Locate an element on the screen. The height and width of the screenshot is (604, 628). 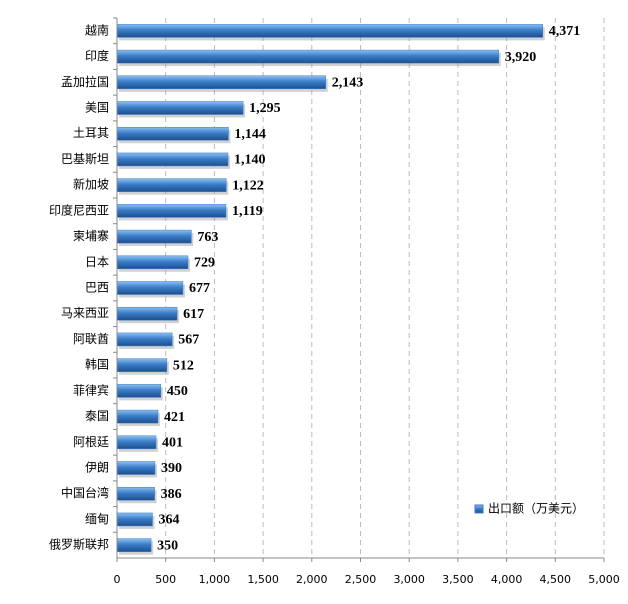
y-tick-label: 印度尼西亚 is located at coordinates (79, 209).